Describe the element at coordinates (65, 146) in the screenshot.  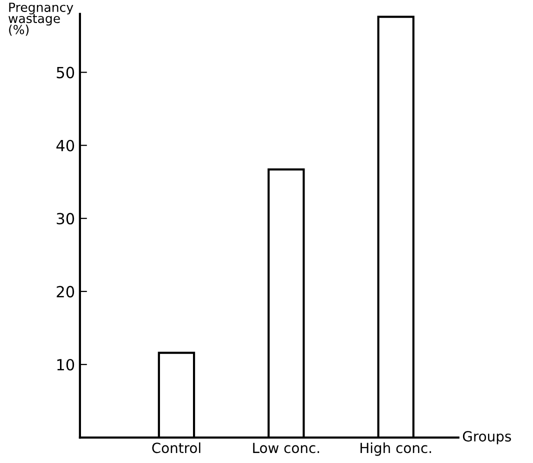
I see `y-tick-label: 40` at that location.